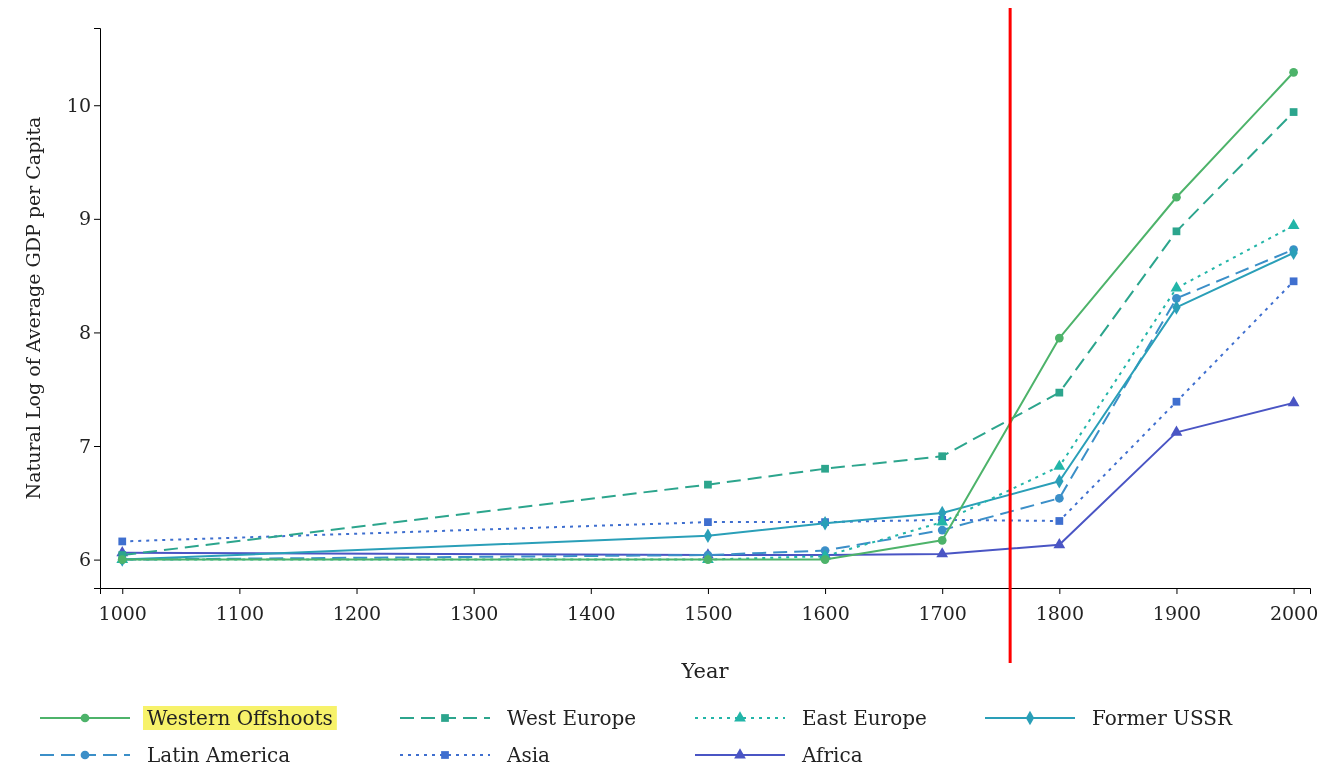 This screenshot has width=1327, height=771. I want to click on x-tick-label: 1100, so click(240, 612).